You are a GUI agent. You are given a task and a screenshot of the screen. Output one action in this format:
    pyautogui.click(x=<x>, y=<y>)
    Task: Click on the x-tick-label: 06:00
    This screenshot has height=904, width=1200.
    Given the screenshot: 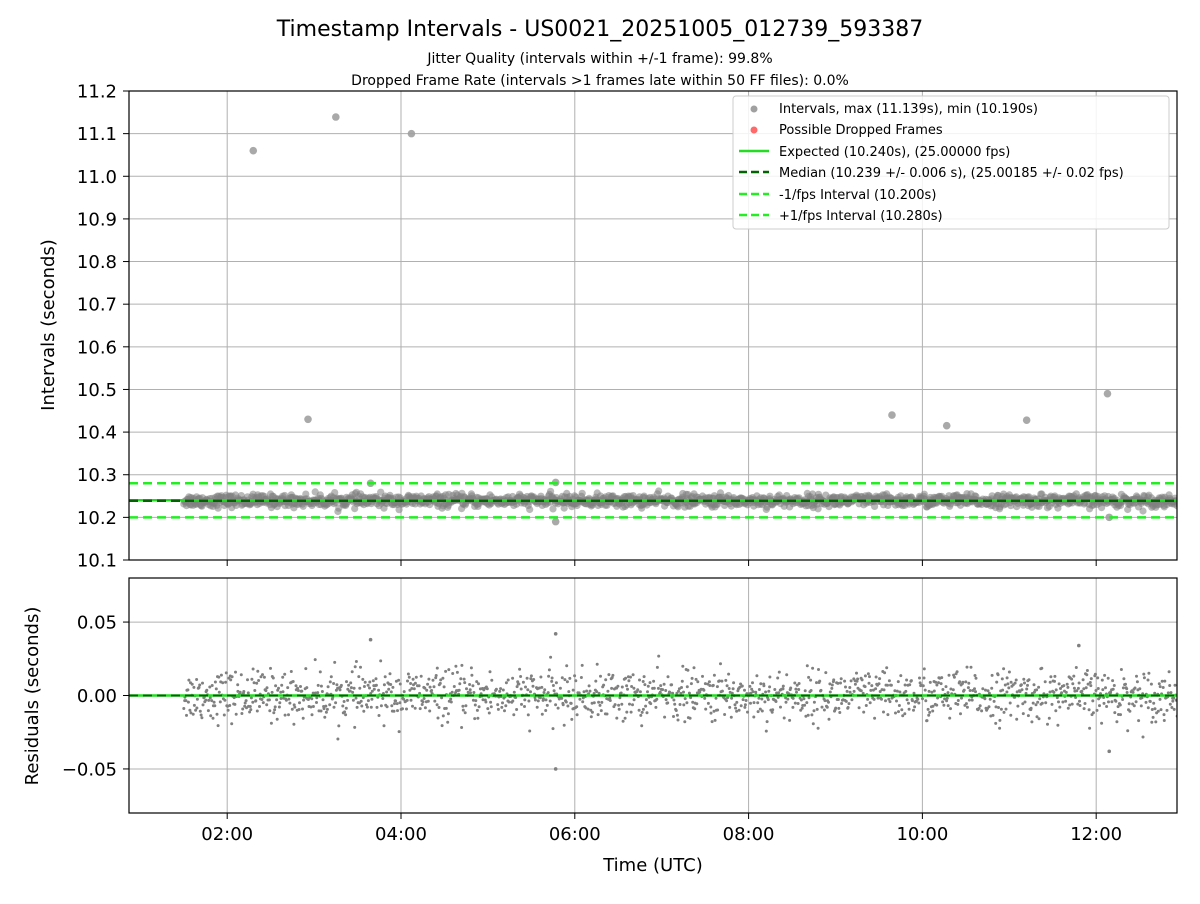 What is the action you would take?
    pyautogui.click(x=575, y=834)
    